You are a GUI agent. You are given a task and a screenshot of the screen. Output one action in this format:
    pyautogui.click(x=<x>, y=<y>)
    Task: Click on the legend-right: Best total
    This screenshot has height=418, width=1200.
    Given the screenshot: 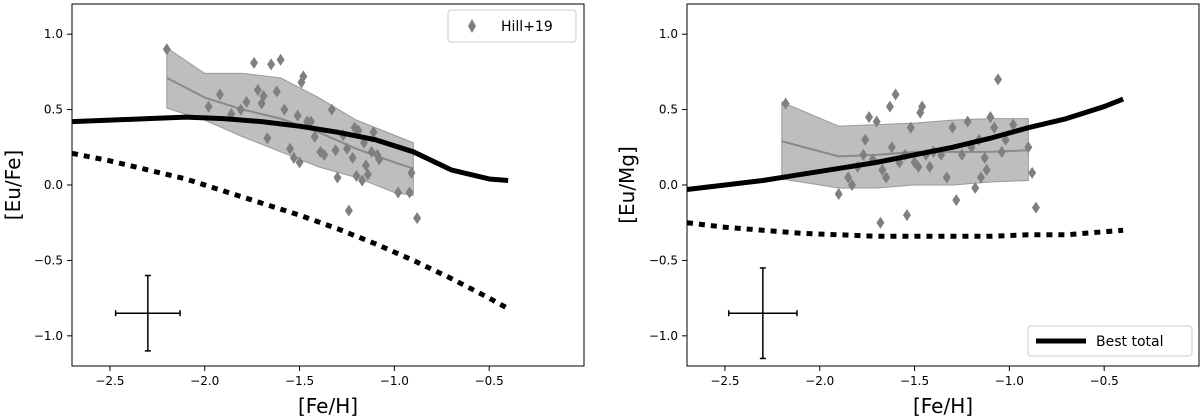 What is the action you would take?
    pyautogui.click(x=1110, y=341)
    